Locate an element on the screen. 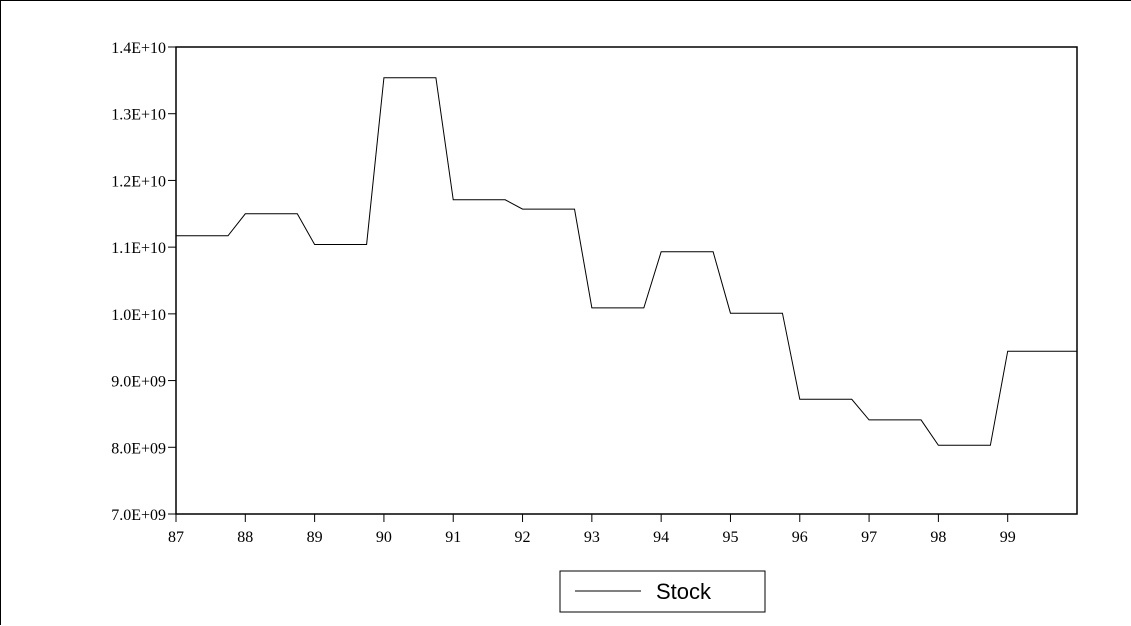  x-tick-label: 96 is located at coordinates (800, 537).